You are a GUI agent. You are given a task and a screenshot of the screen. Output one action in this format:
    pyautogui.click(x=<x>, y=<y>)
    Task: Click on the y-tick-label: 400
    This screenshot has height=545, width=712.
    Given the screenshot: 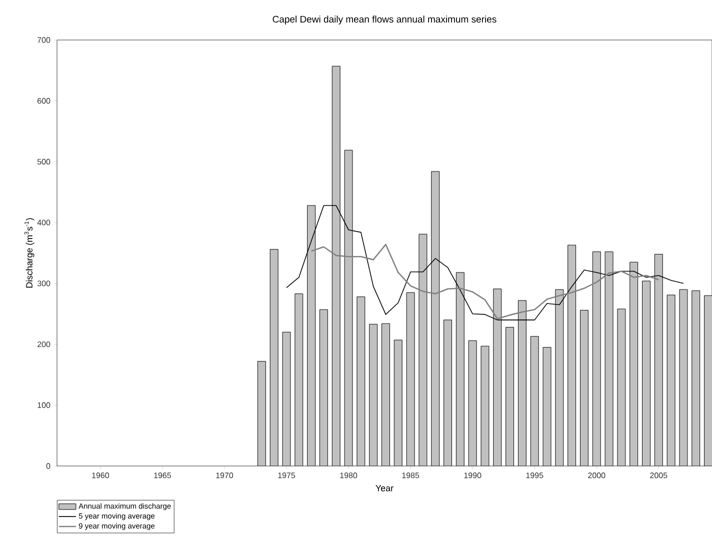 What is the action you would take?
    pyautogui.click(x=43, y=223)
    